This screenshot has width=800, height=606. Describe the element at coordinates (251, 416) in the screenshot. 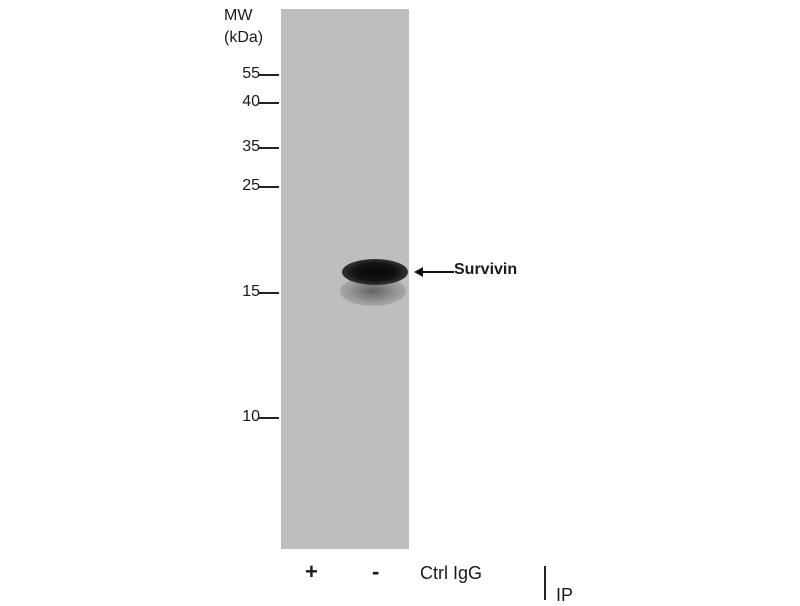

I see `marker-label-10: 10` at that location.